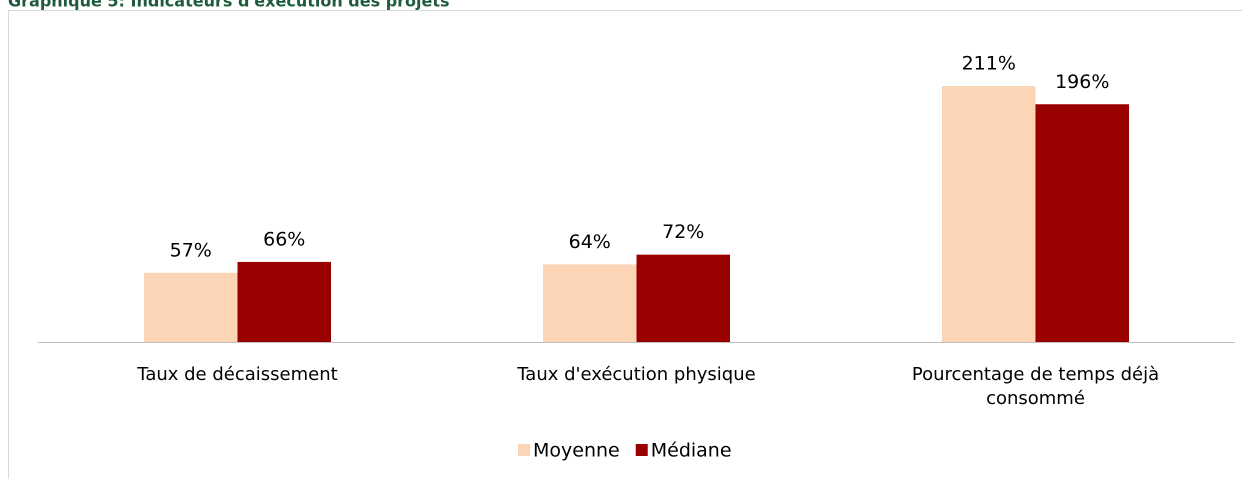 The image size is (1242, 479). What do you see at coordinates (636, 374) in the screenshot?
I see `x-tick-label: Taux d'exécution physique` at bounding box center [636, 374].